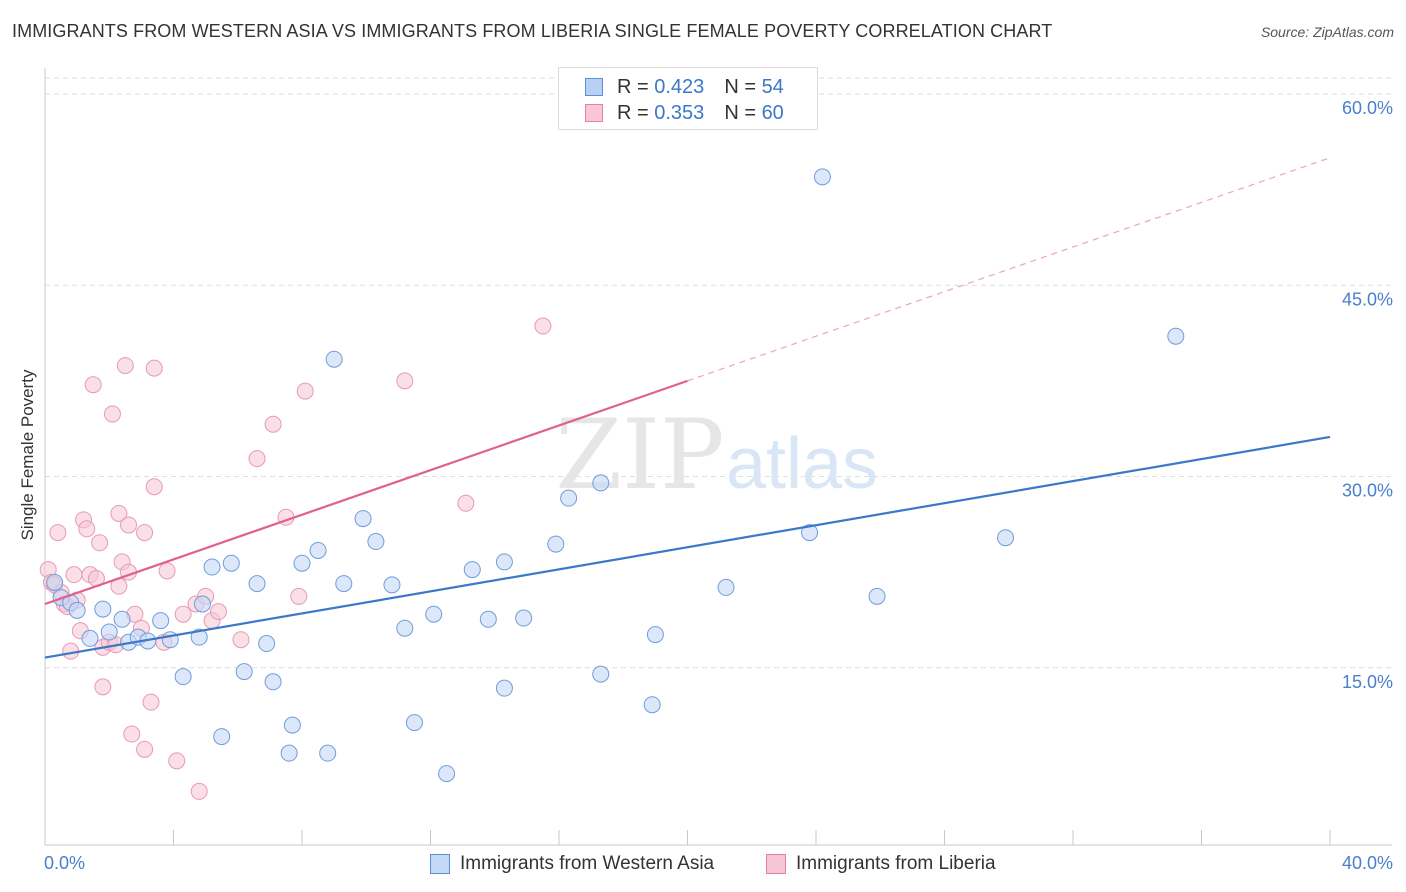  Describe the element at coordinates (440, 864) in the screenshot. I see `series-swatch-blue` at that location.